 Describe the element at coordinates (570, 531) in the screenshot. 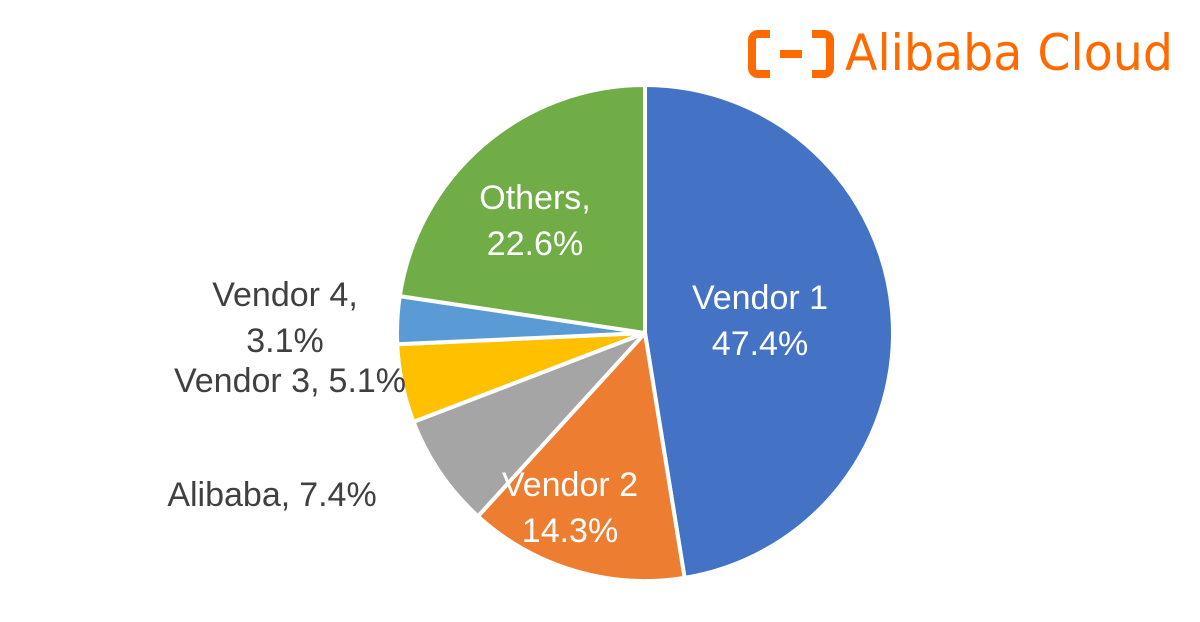

I see `label-value: 14.3%` at that location.